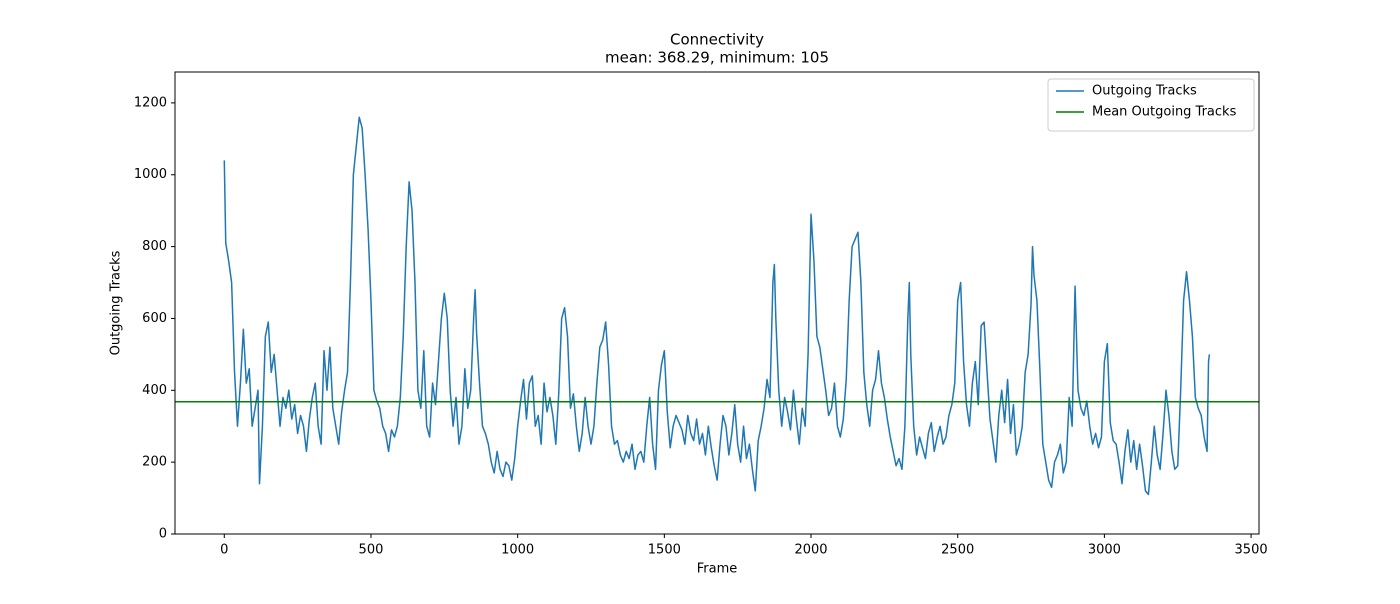 The height and width of the screenshot is (604, 1400). Describe the element at coordinates (150, 174) in the screenshot. I see `y-tick-label: 1000` at that location.